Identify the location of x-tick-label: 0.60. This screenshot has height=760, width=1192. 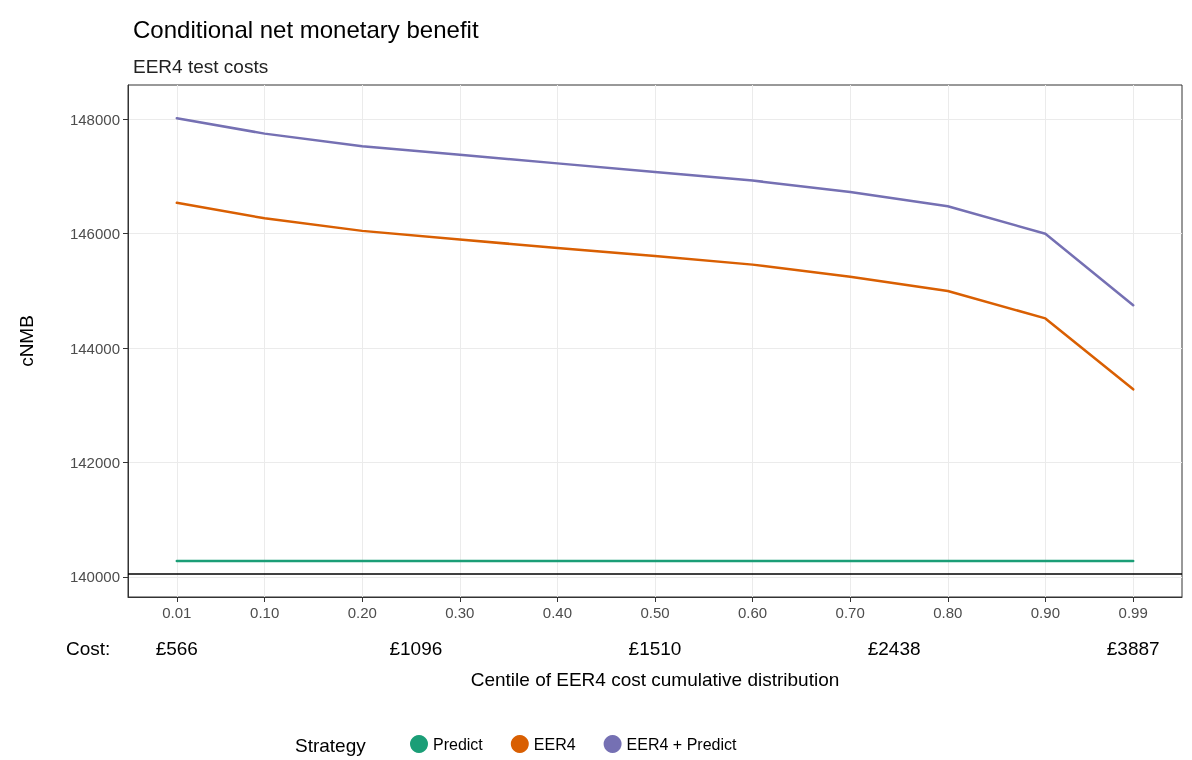
(752, 612).